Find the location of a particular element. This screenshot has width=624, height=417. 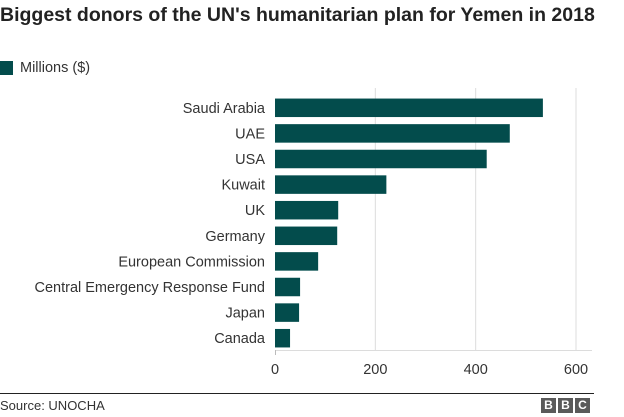

category-label: Japan is located at coordinates (245, 314).